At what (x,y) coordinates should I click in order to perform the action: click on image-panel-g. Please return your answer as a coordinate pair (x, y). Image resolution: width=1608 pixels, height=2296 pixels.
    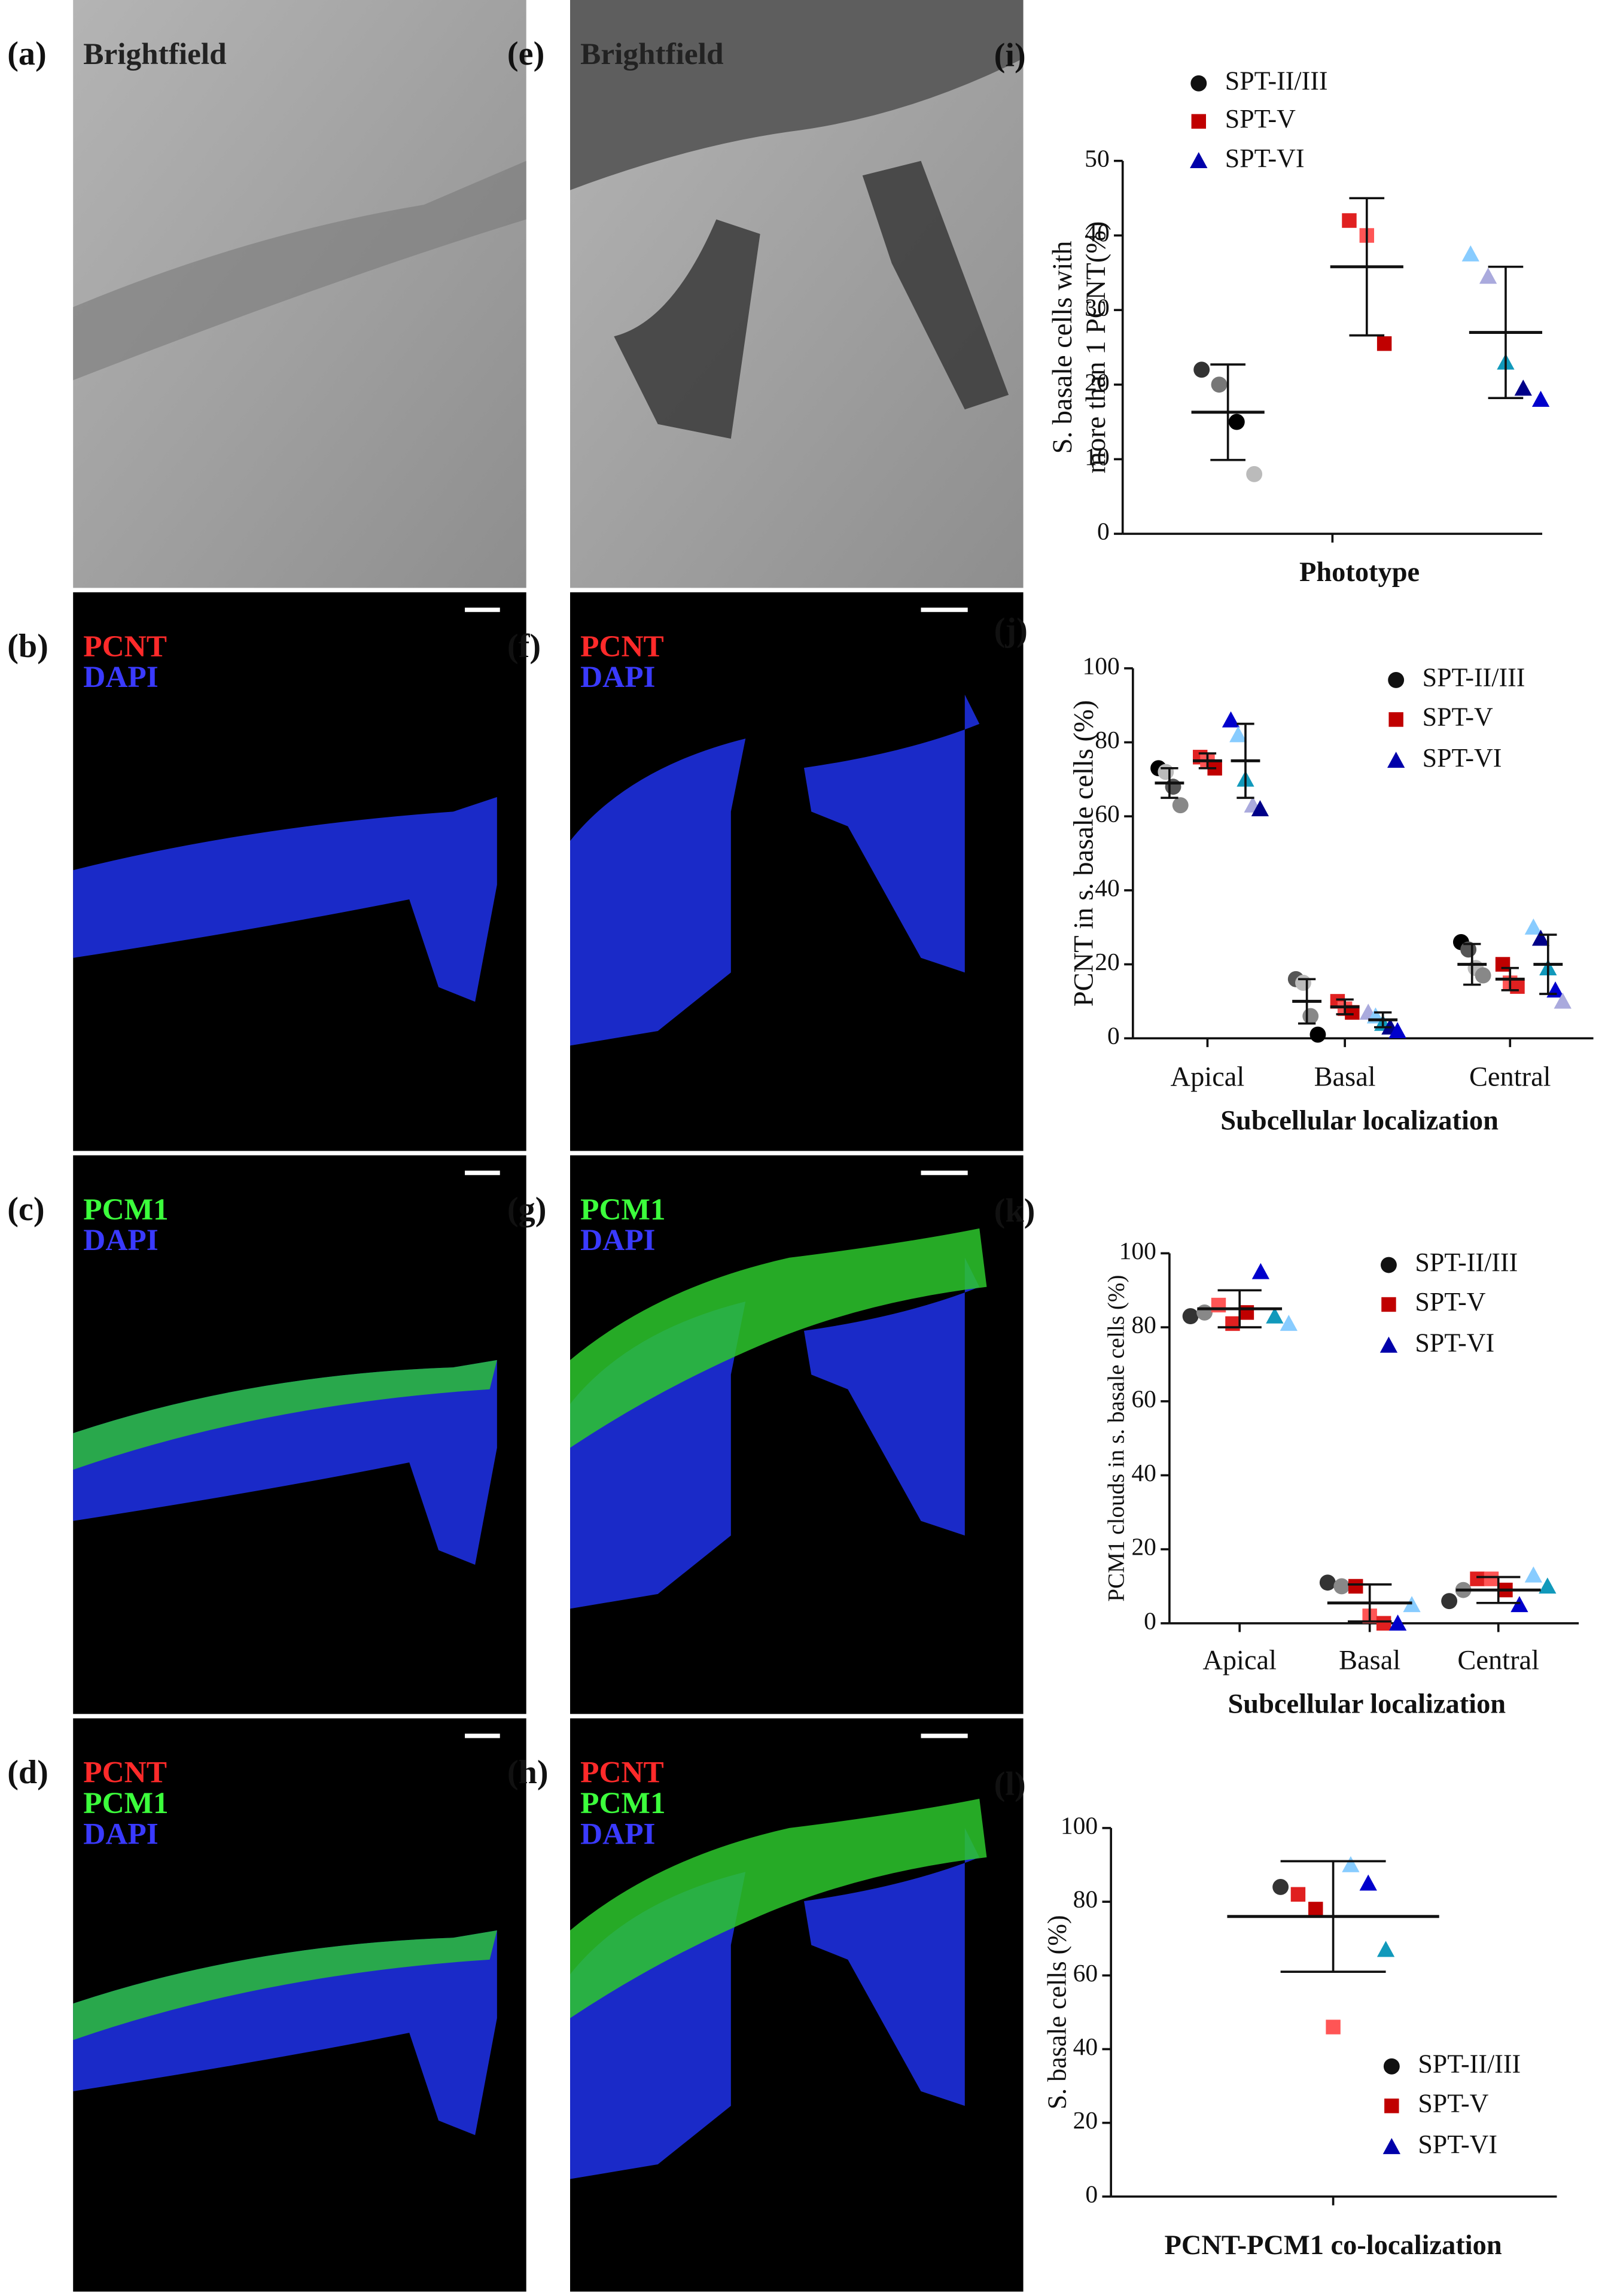
    Looking at the image, I should click on (797, 1435).